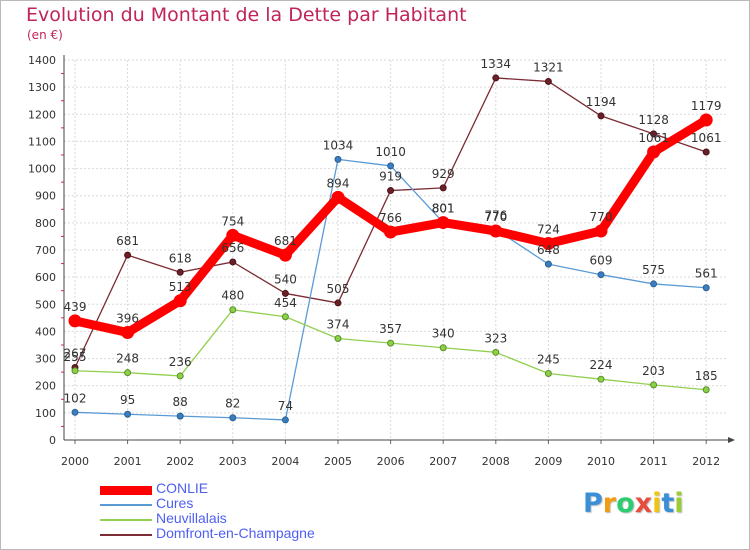 Image resolution: width=750 pixels, height=550 pixels. Describe the element at coordinates (45, 35) in the screenshot. I see `unit-label: (en €)` at that location.